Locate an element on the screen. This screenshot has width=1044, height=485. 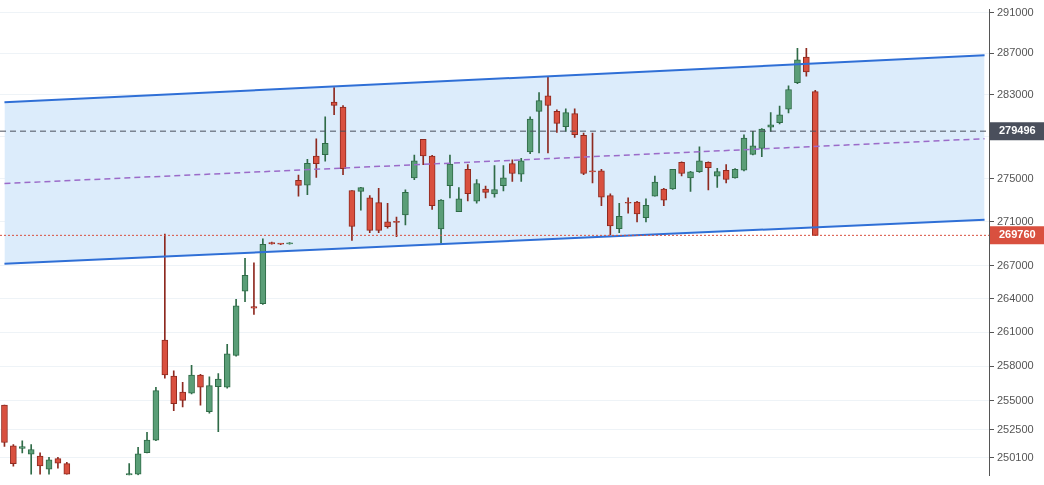
y-tick-label: 250100 is located at coordinates (1015, 456).